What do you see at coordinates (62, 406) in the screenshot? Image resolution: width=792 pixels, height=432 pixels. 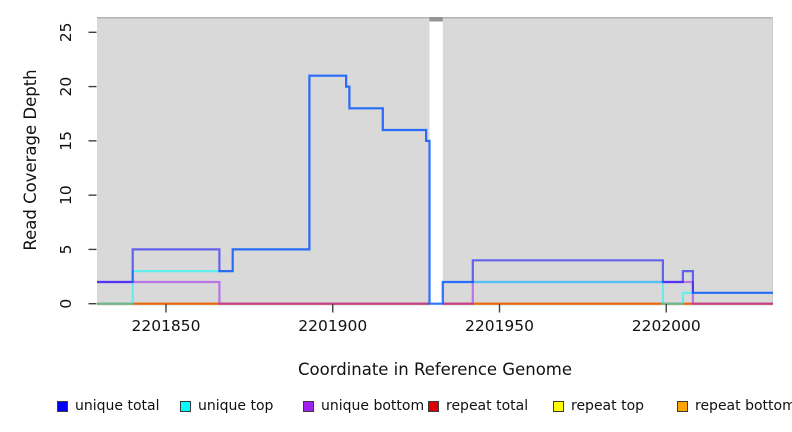 I see `legend-swatch-unique-total` at bounding box center [62, 406].